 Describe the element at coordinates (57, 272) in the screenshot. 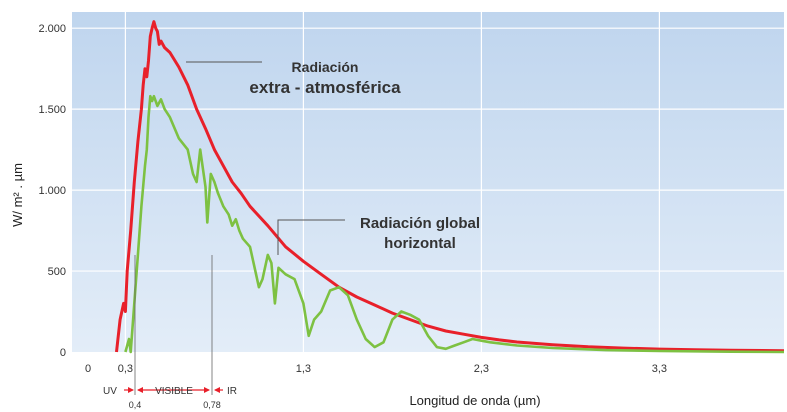

I see `y-tick-label-1: 500` at that location.